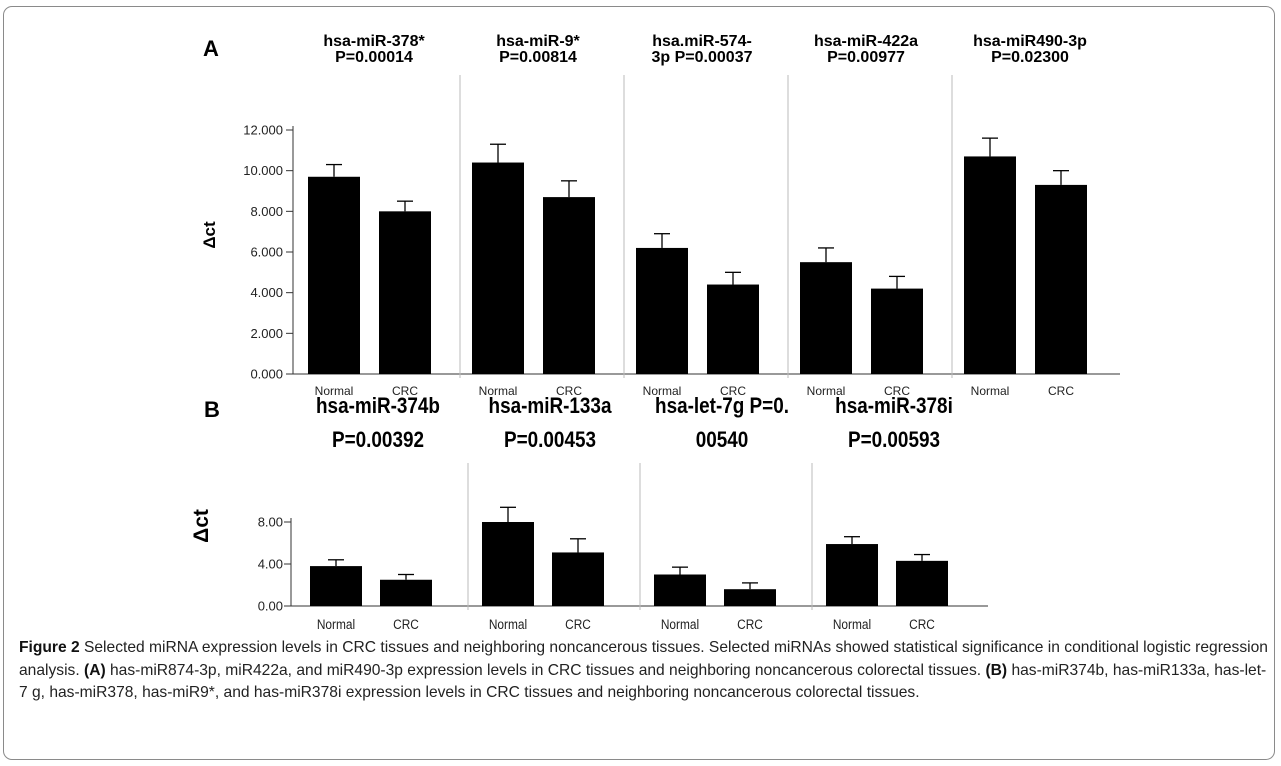 This screenshot has height=766, width=1281. What do you see at coordinates (201, 526) in the screenshot?
I see `panel-b-y-axis-label: Δct` at bounding box center [201, 526].